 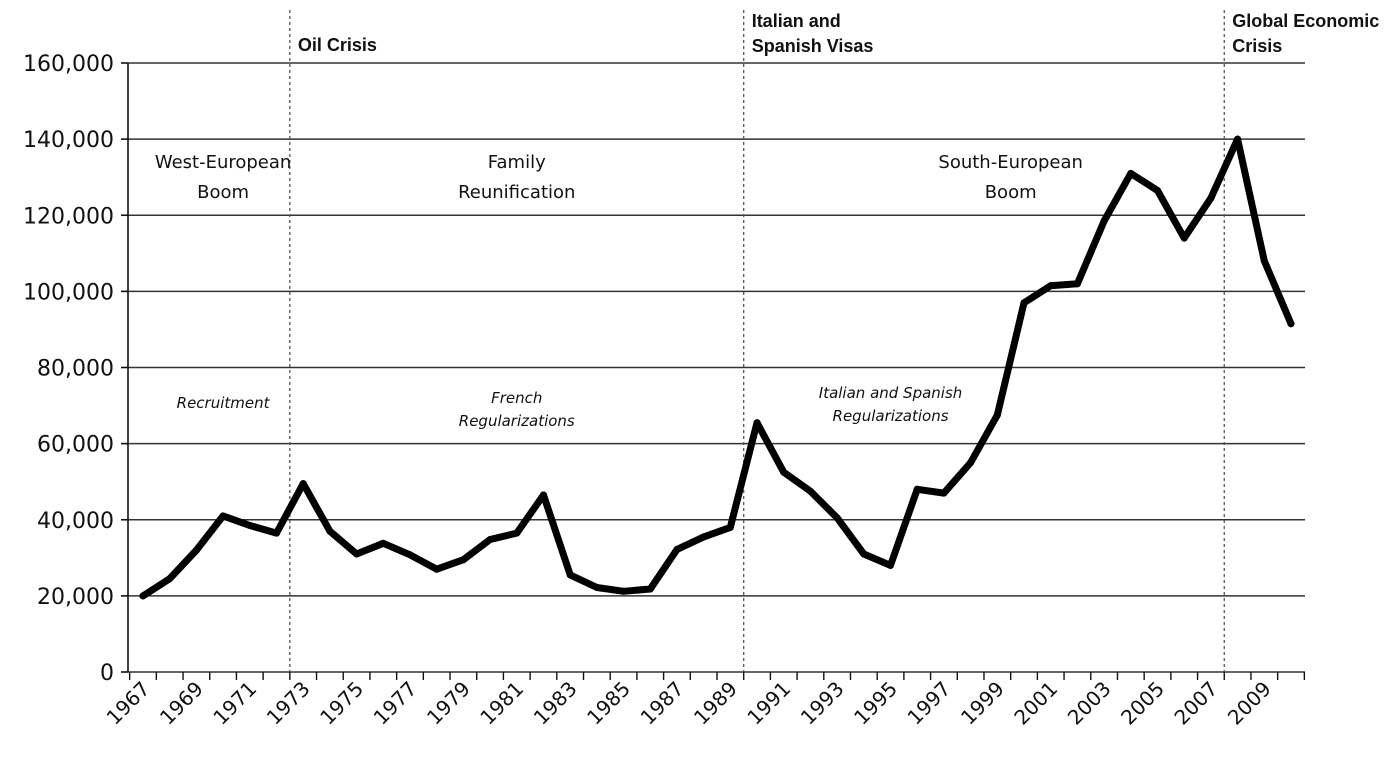 I want to click on y-tick-label: 160,000, so click(x=68, y=64).